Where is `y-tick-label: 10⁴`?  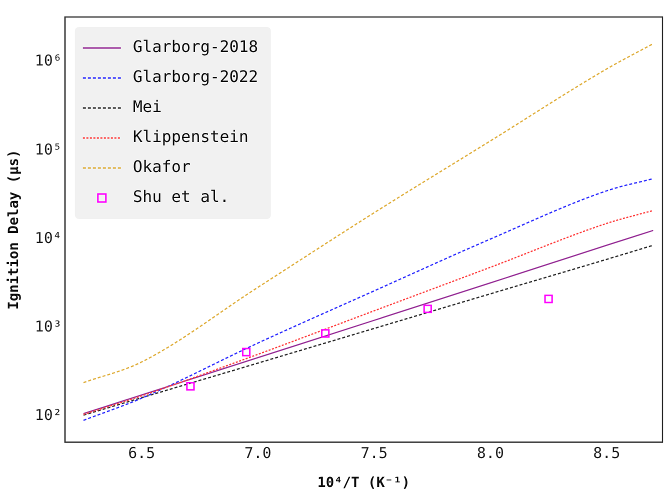
y-tick-label: 10⁴ is located at coordinates (48, 237).